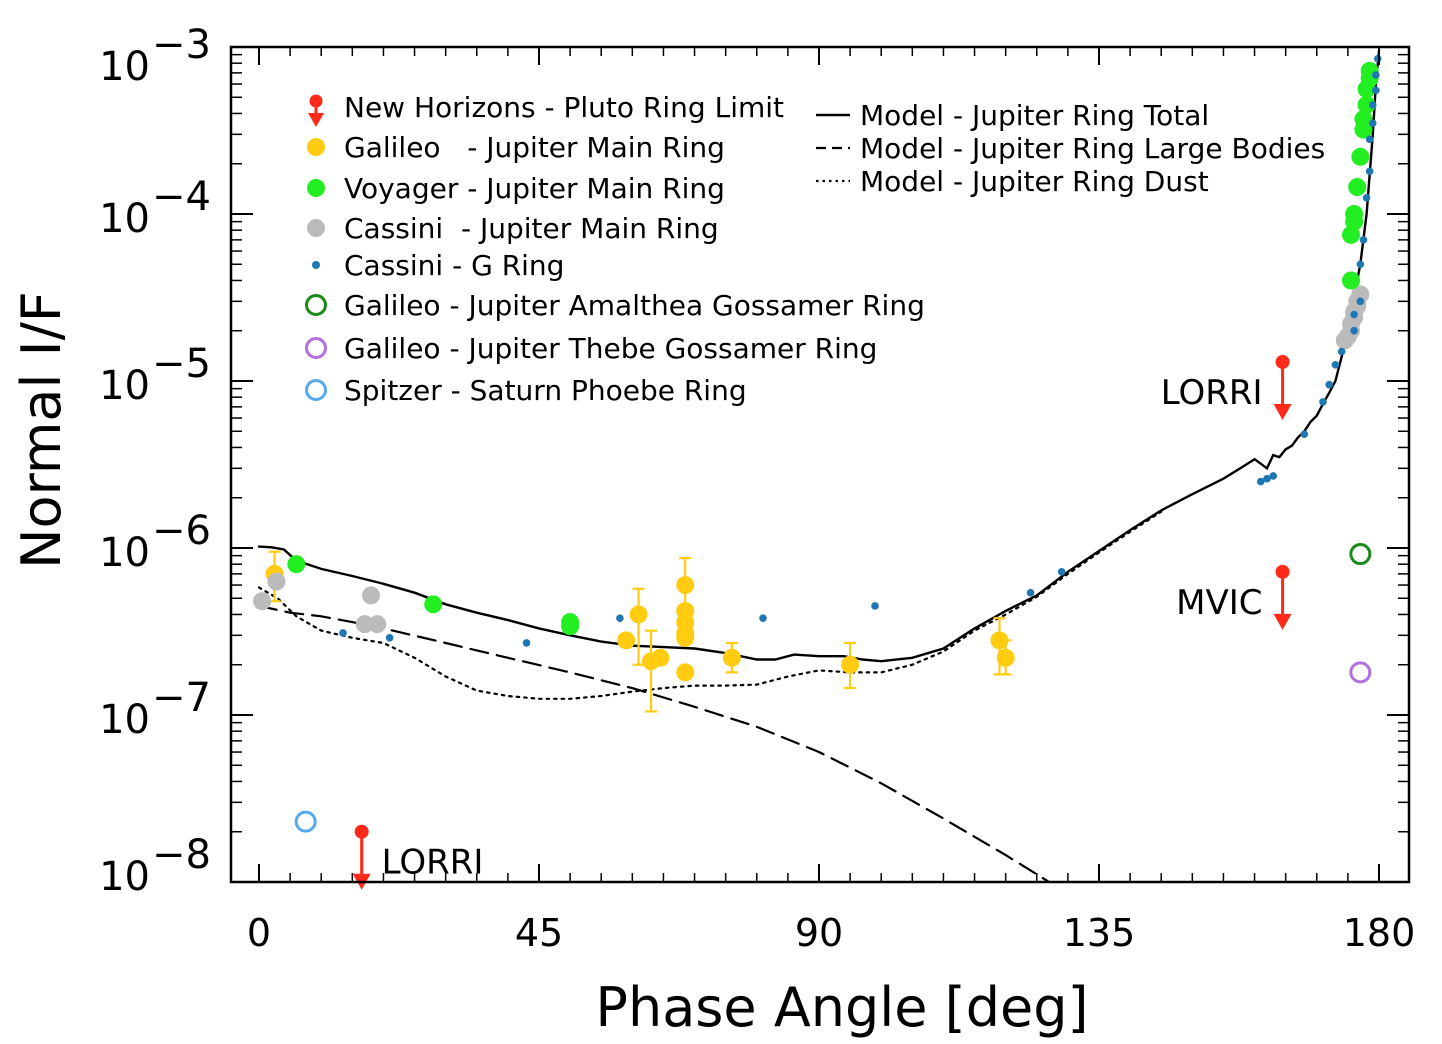 The width and height of the screenshot is (1442, 1044). What do you see at coordinates (181, 698) in the screenshot?
I see `y-tick-exponent: −7` at bounding box center [181, 698].